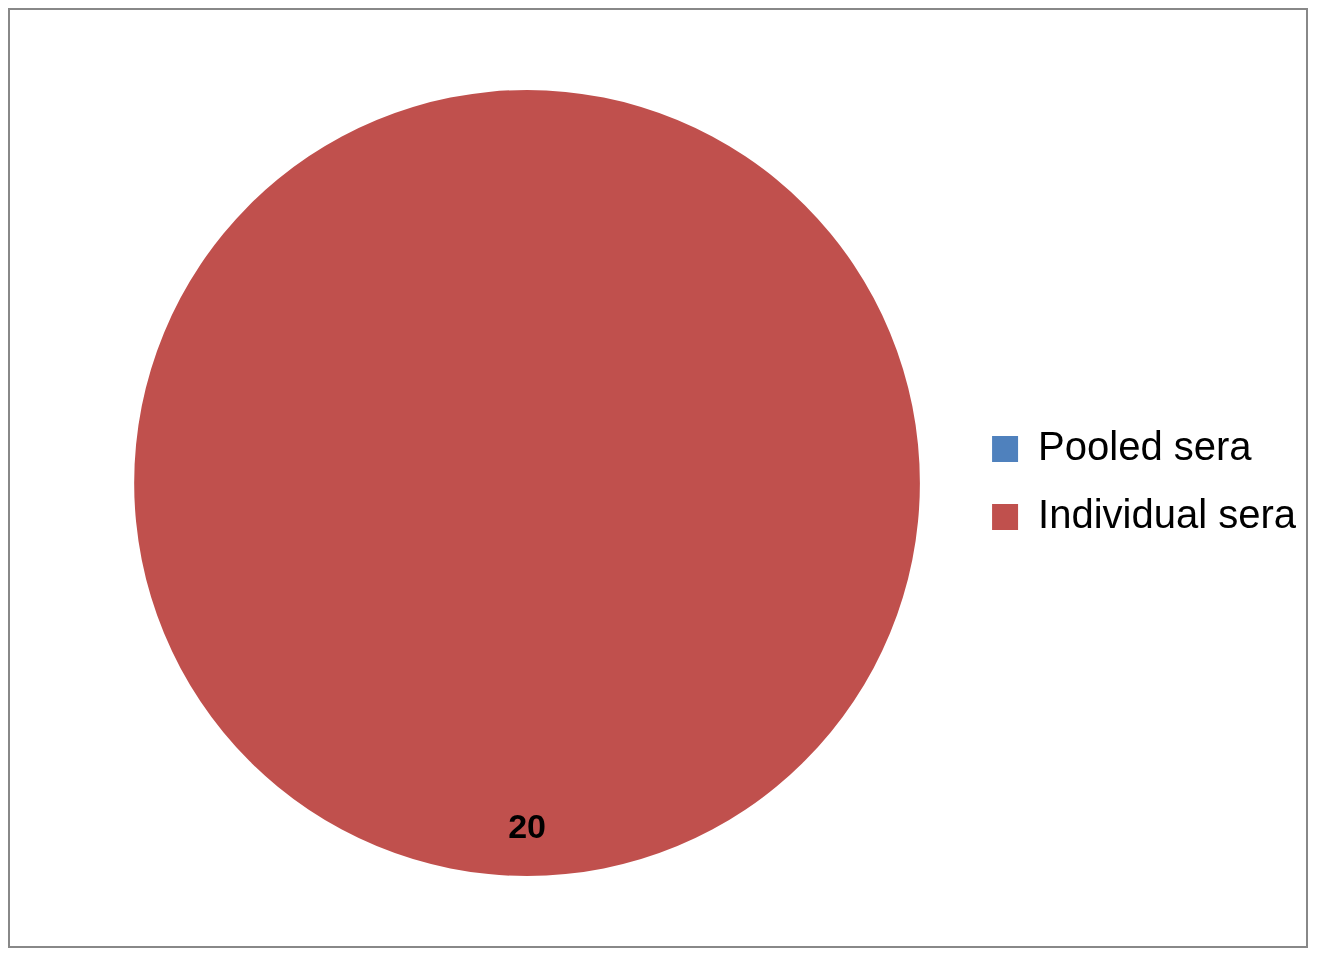 The width and height of the screenshot is (1317, 960). Describe the element at coordinates (527, 826) in the screenshot. I see `data-label: 20` at that location.